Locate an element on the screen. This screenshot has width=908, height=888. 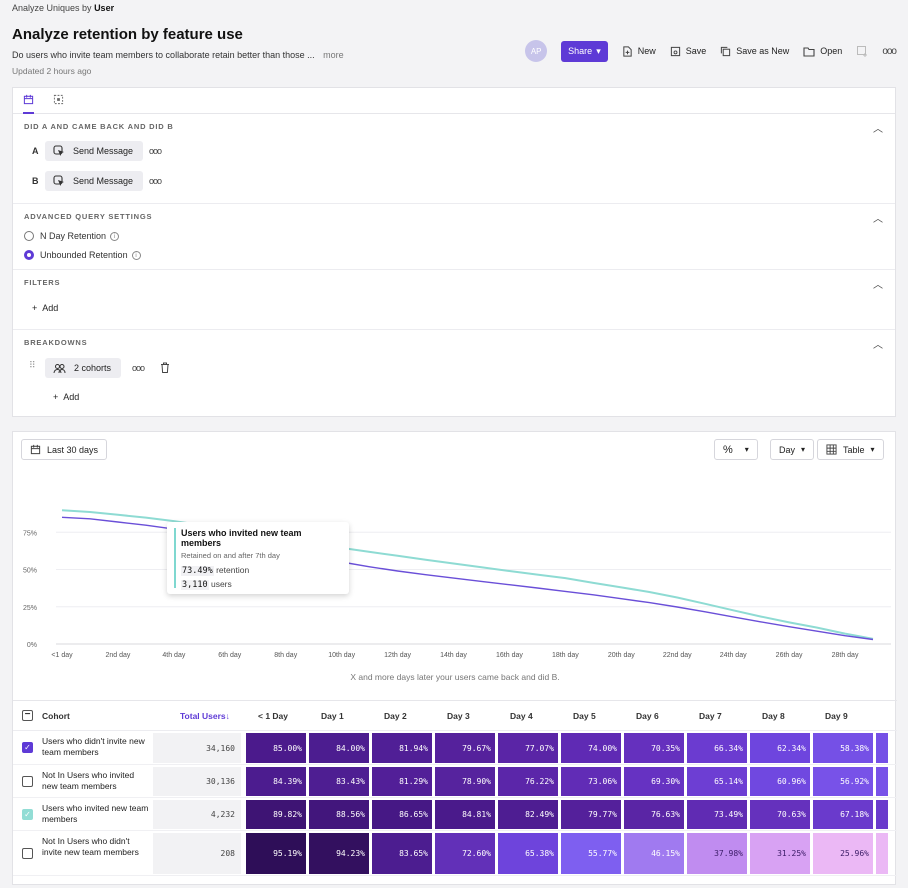
retention-cell: 78.90% is located at coordinates (465, 781).